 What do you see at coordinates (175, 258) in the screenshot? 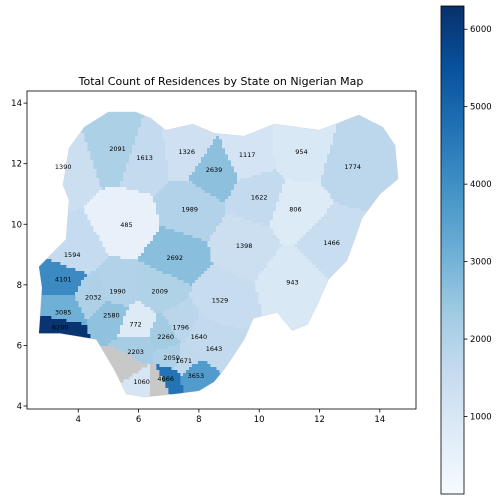
I see `state-value-label: 2692` at bounding box center [175, 258].